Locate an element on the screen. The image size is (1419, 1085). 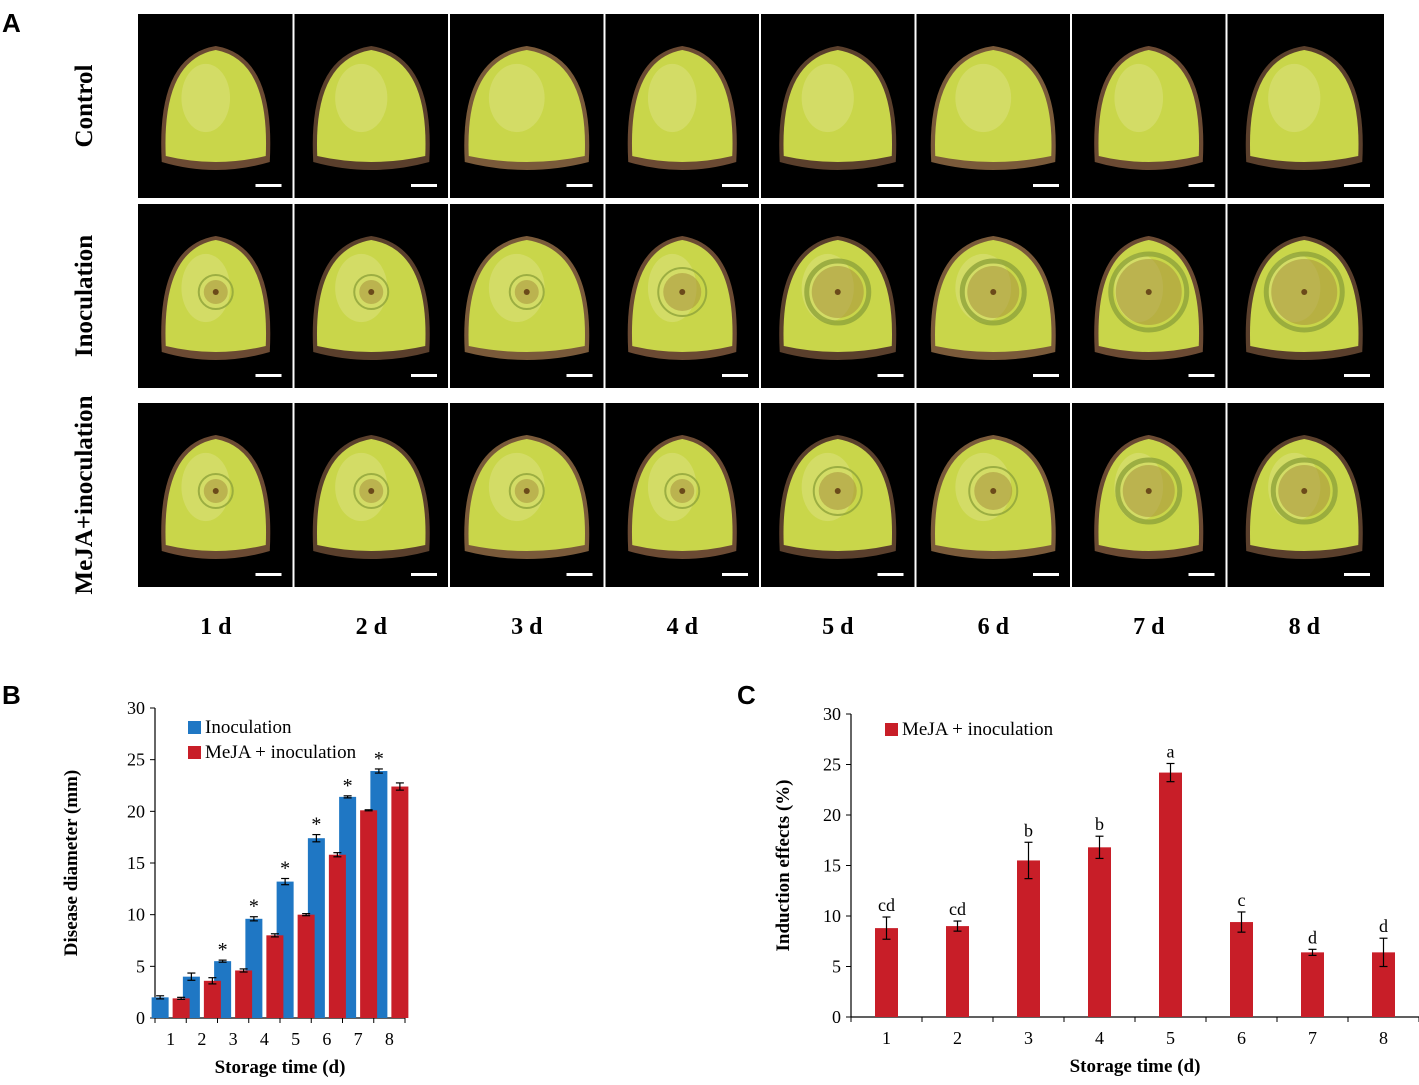
row-label: Inoculation is located at coordinates (84, 296).